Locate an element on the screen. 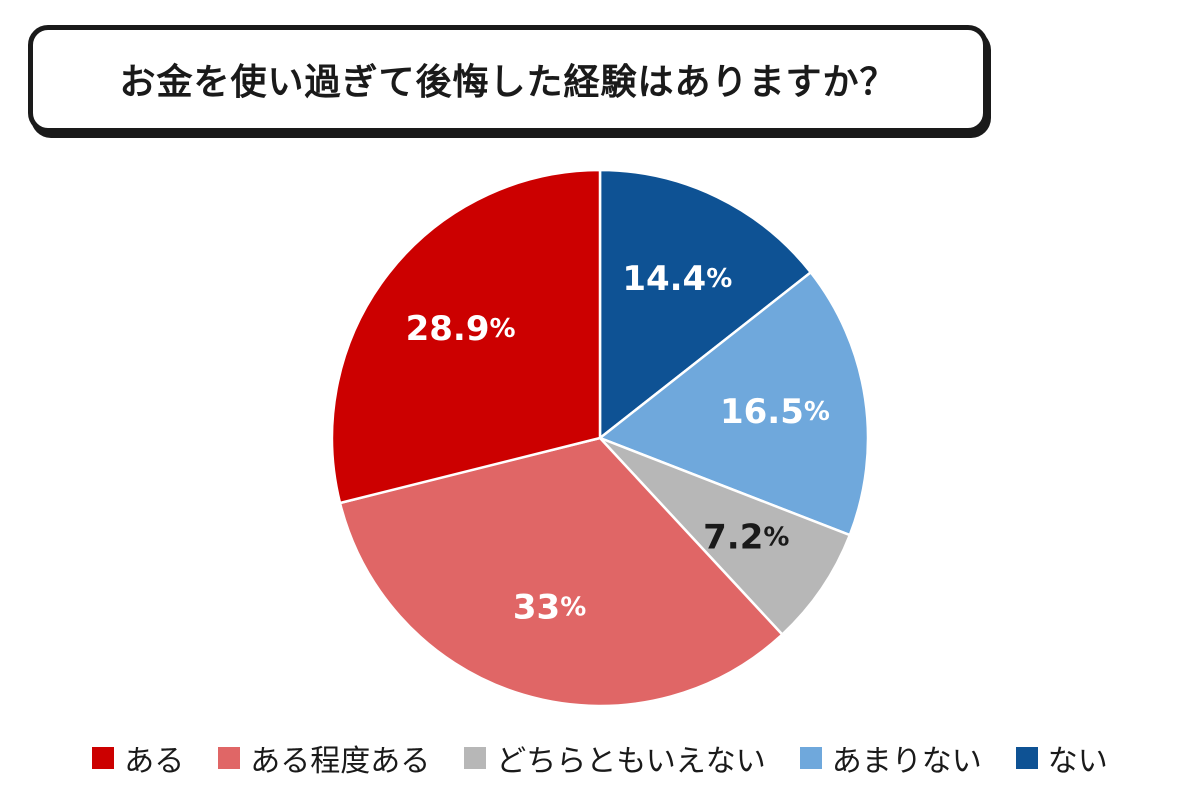 The image size is (1200, 800). legend-item: ない is located at coordinates (1061, 758).